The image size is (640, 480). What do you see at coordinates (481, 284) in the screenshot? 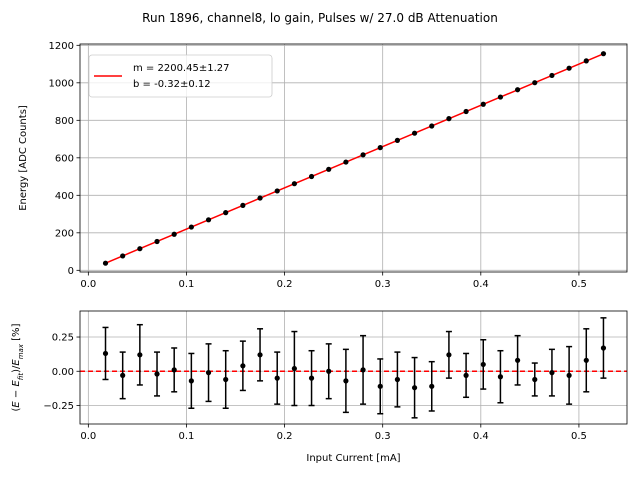
I see `top-x-tick-label: 0.4` at bounding box center [481, 284].